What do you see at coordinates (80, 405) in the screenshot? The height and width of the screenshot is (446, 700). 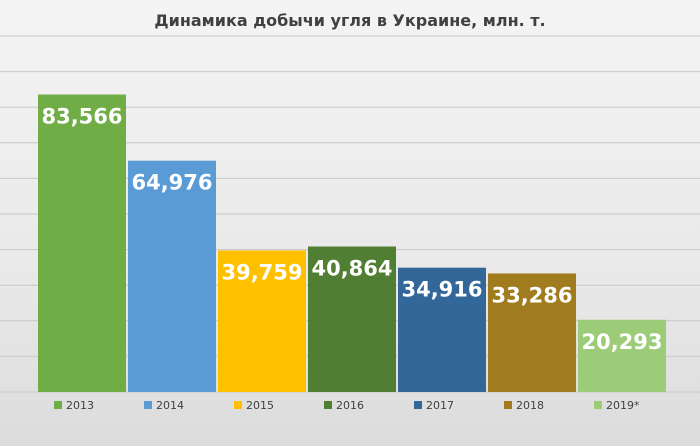 I see `legend-label-2013: 2013` at bounding box center [80, 405].